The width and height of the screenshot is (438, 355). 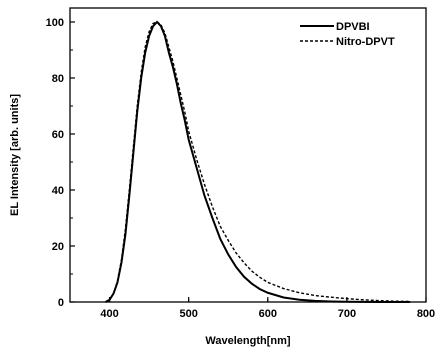 I want to click on y-tick-label: 0, so click(x=61, y=303).